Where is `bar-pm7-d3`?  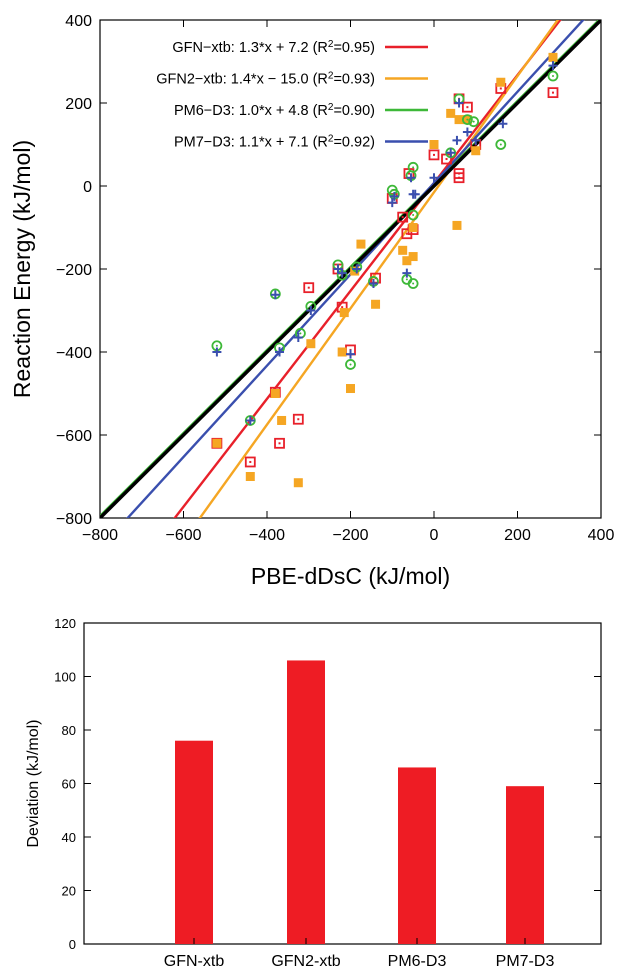 bar-pm7-d3 is located at coordinates (525, 865).